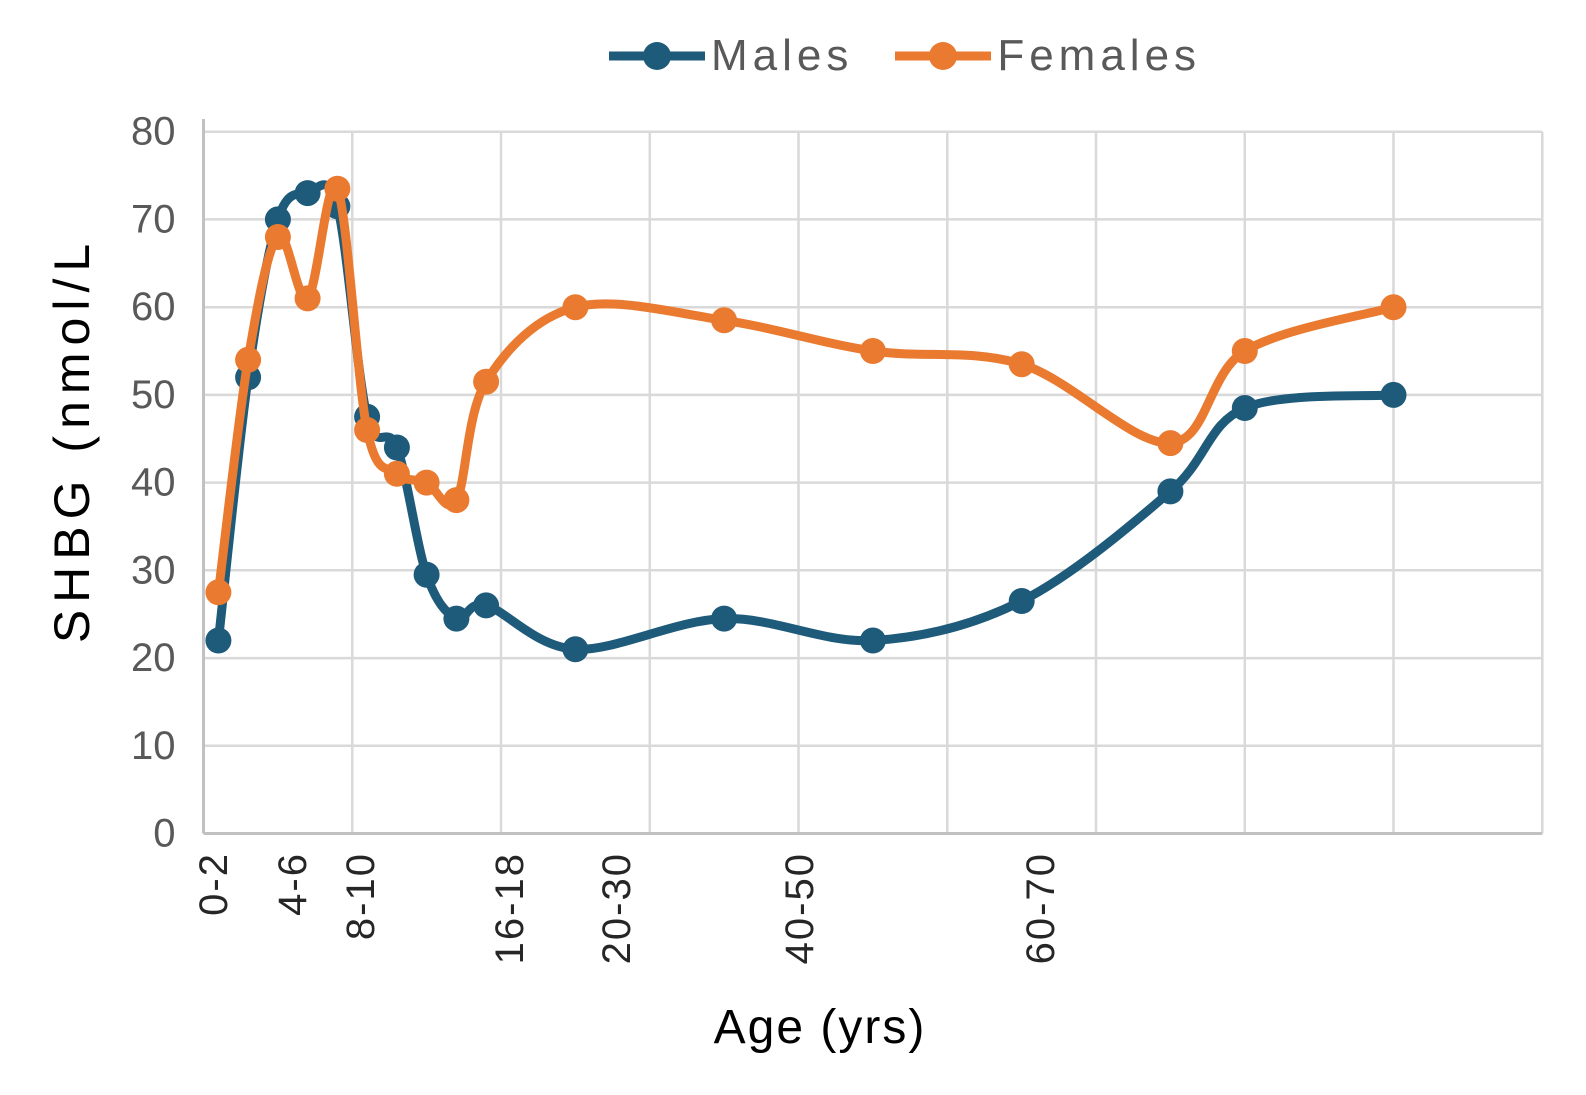  What do you see at coordinates (1099, 55) in the screenshot?
I see `legend-label-females: Females` at bounding box center [1099, 55].